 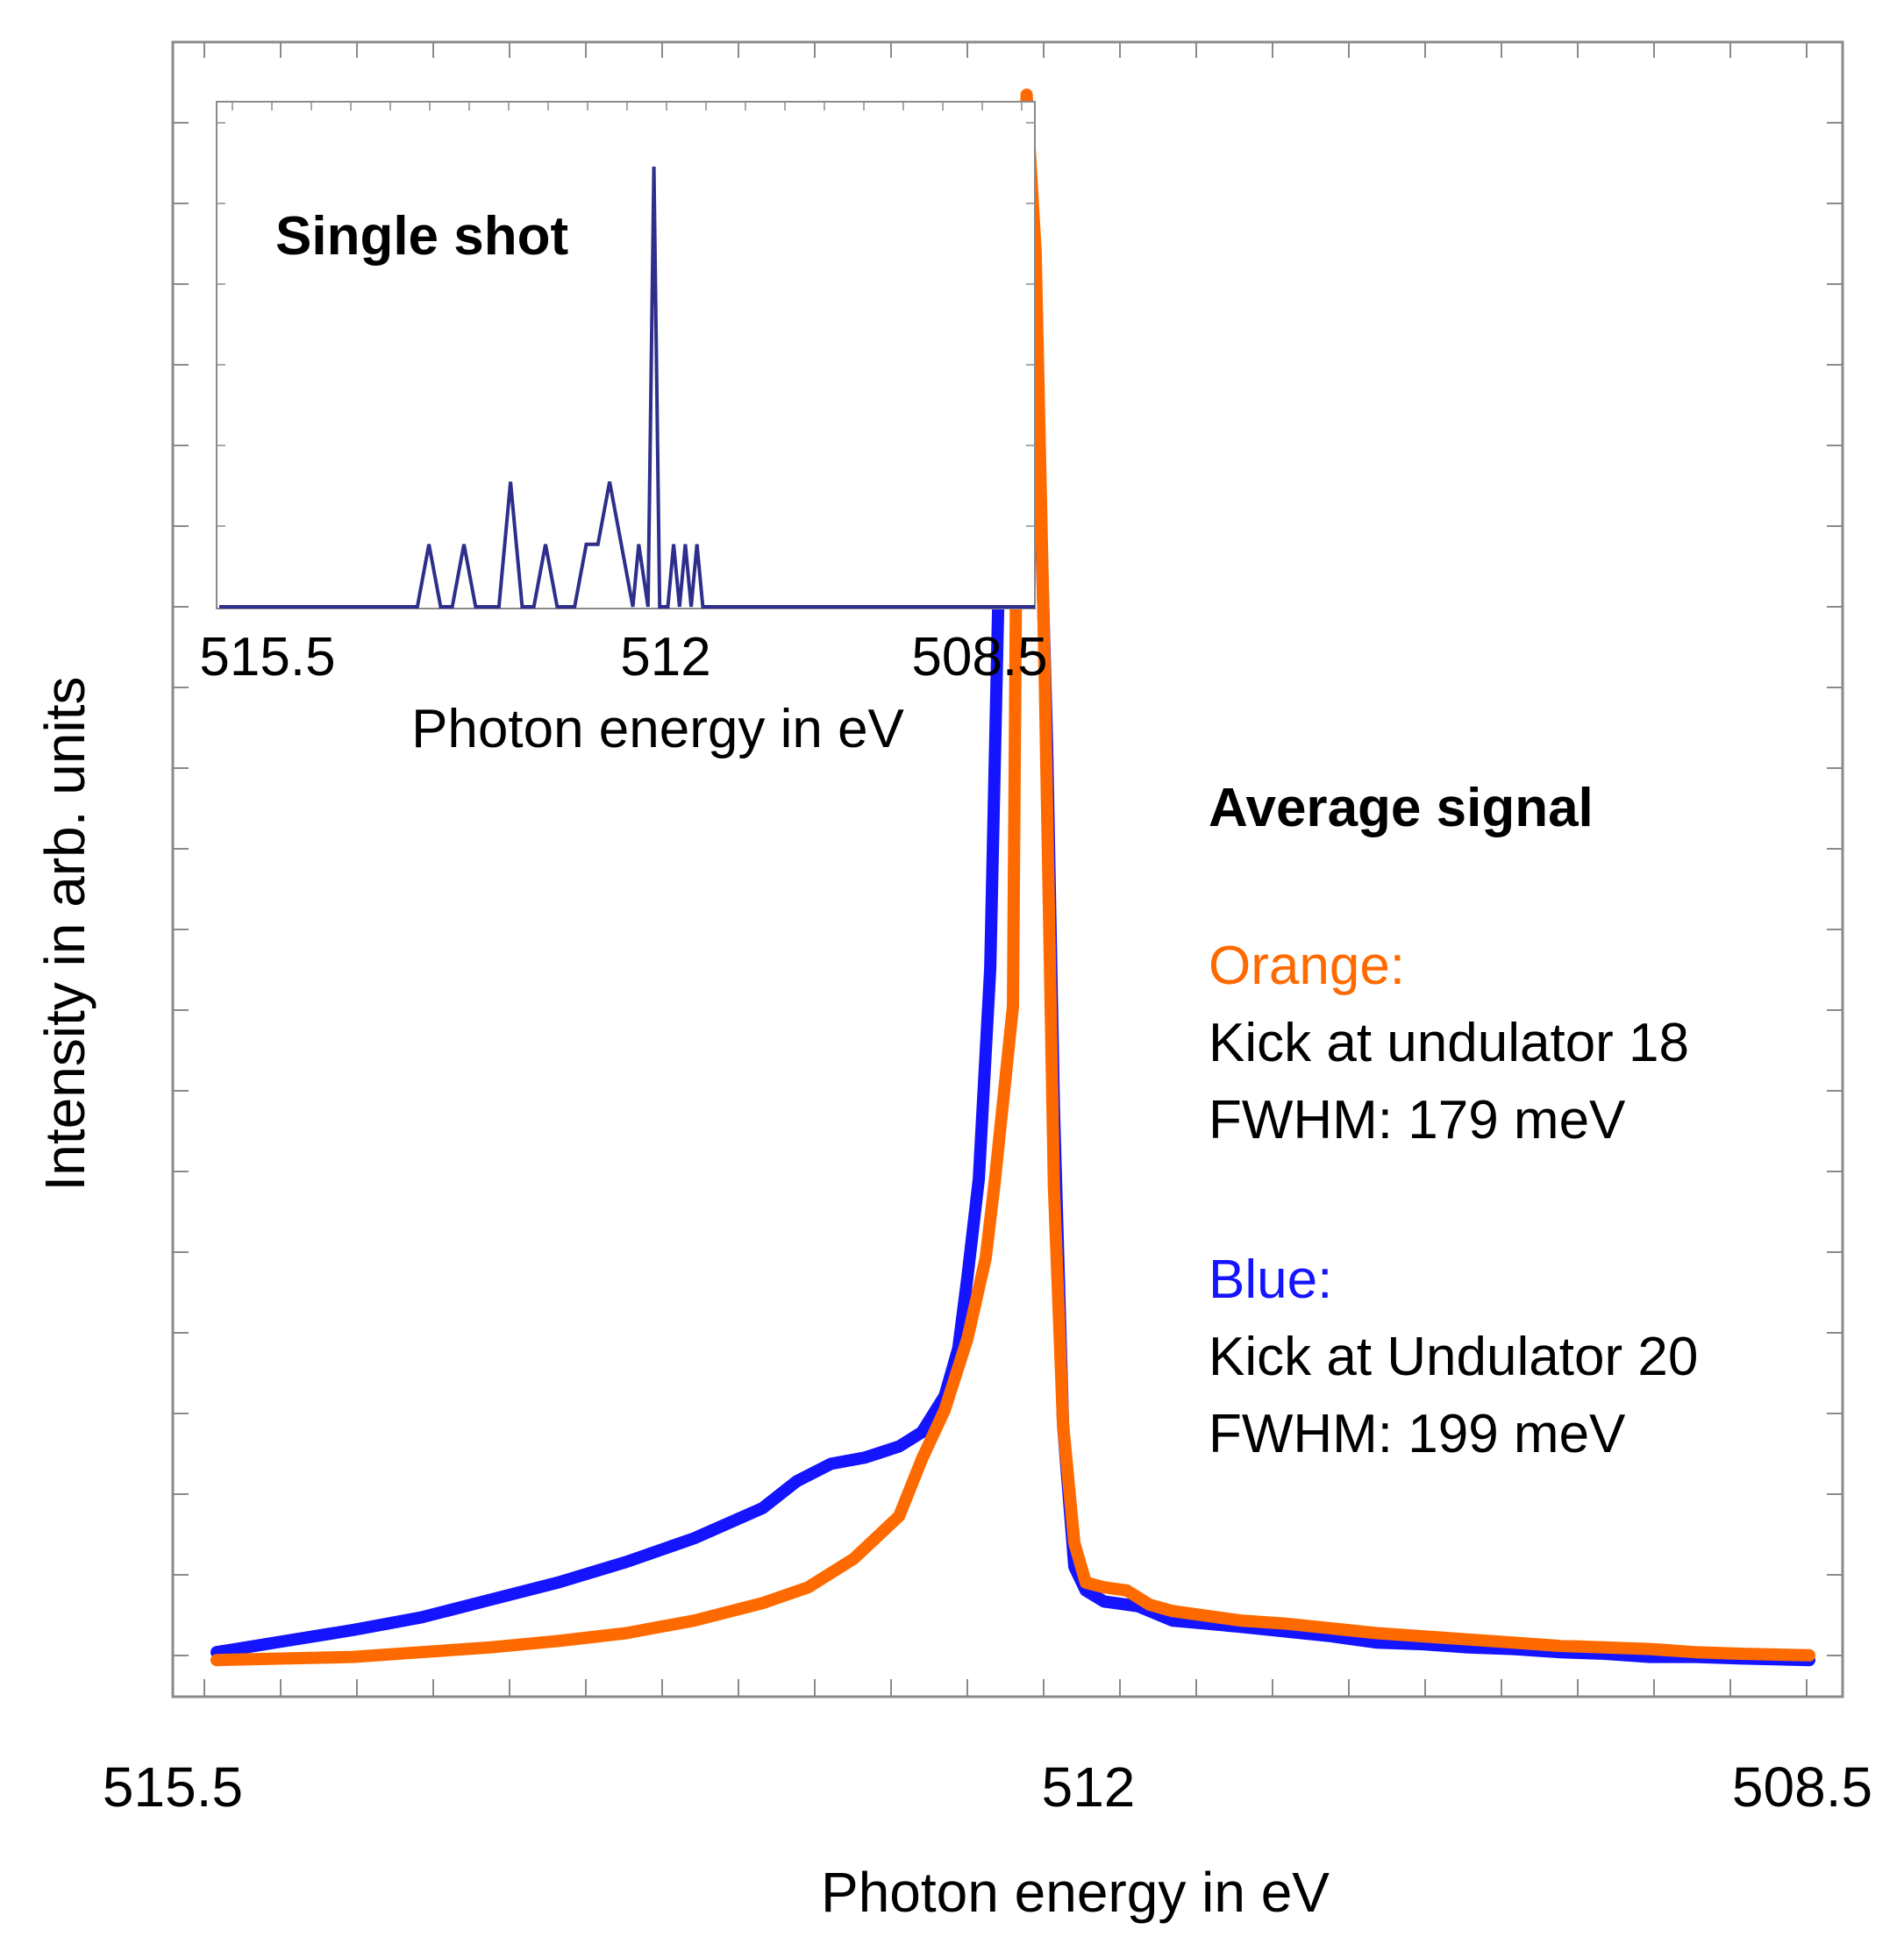 What do you see at coordinates (267, 657) in the screenshot?
I see `inset-x-tick-label: 515.5` at bounding box center [267, 657].